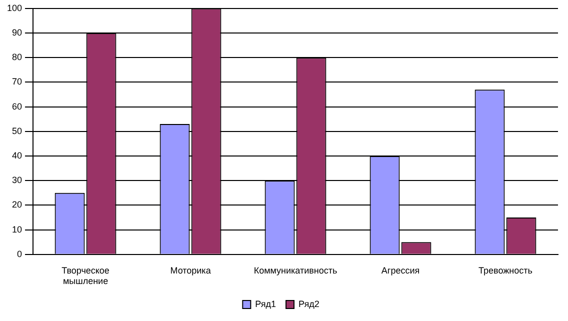 This screenshot has height=321, width=568. What do you see at coordinates (86, 275) in the screenshot?
I see `x-tick-label: Творческое мышление` at bounding box center [86, 275].